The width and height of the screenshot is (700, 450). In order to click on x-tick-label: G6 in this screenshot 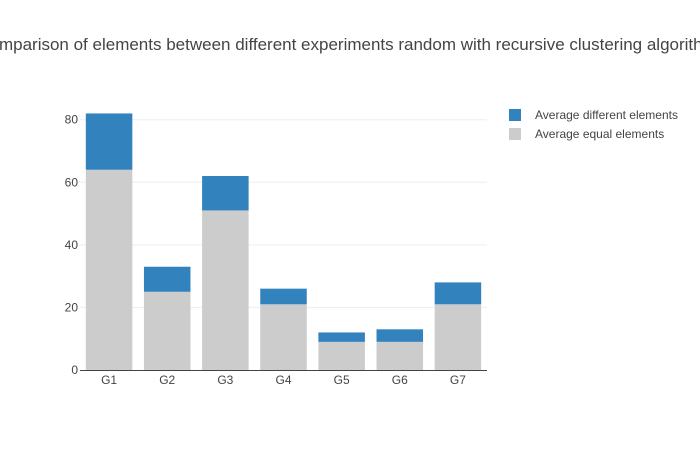, I will do `click(400, 380)`.